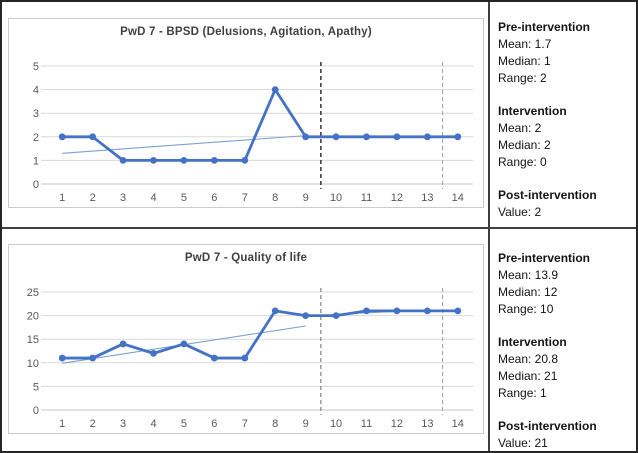 The image size is (638, 453). Describe the element at coordinates (520, 128) in the screenshot. I see `stats-line-mean: Mean: 2` at that location.